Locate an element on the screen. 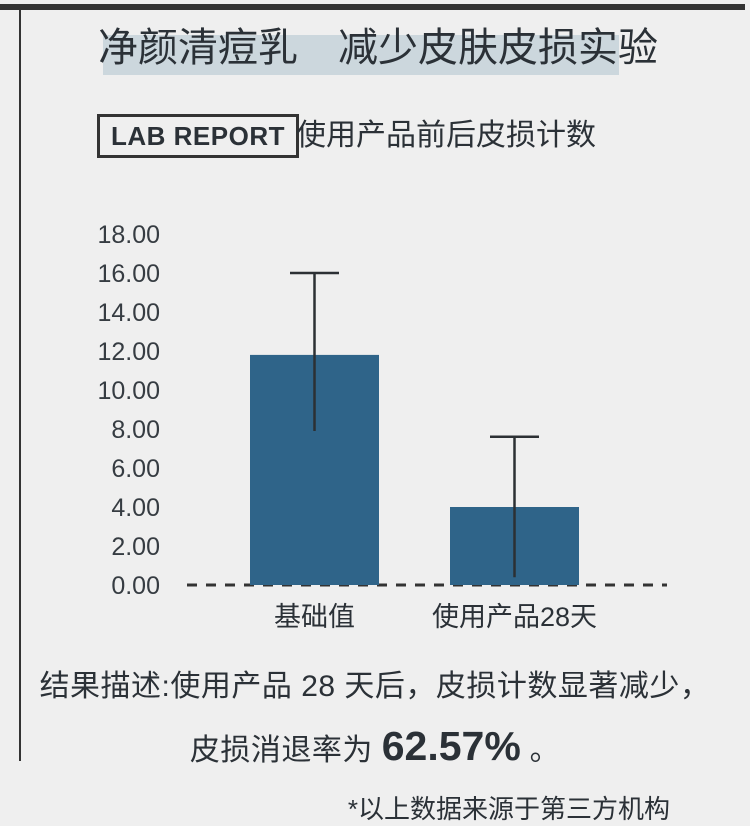  result-line-2-suffix: 。 is located at coordinates (540, 750).